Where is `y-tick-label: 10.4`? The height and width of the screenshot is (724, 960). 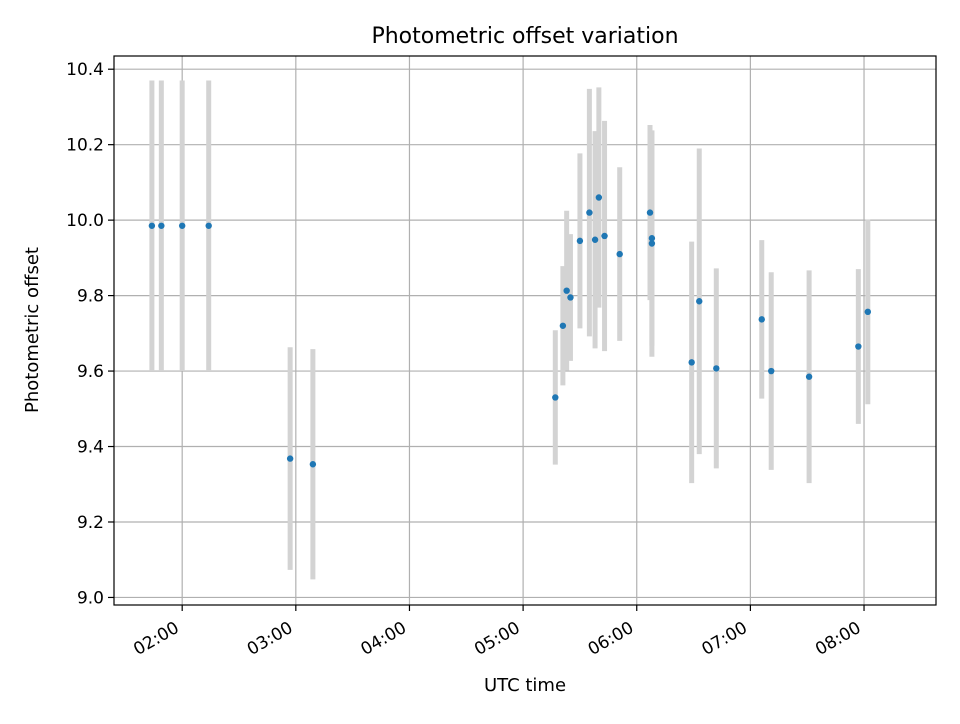 y-tick-label: 10.4 is located at coordinates (85, 70).